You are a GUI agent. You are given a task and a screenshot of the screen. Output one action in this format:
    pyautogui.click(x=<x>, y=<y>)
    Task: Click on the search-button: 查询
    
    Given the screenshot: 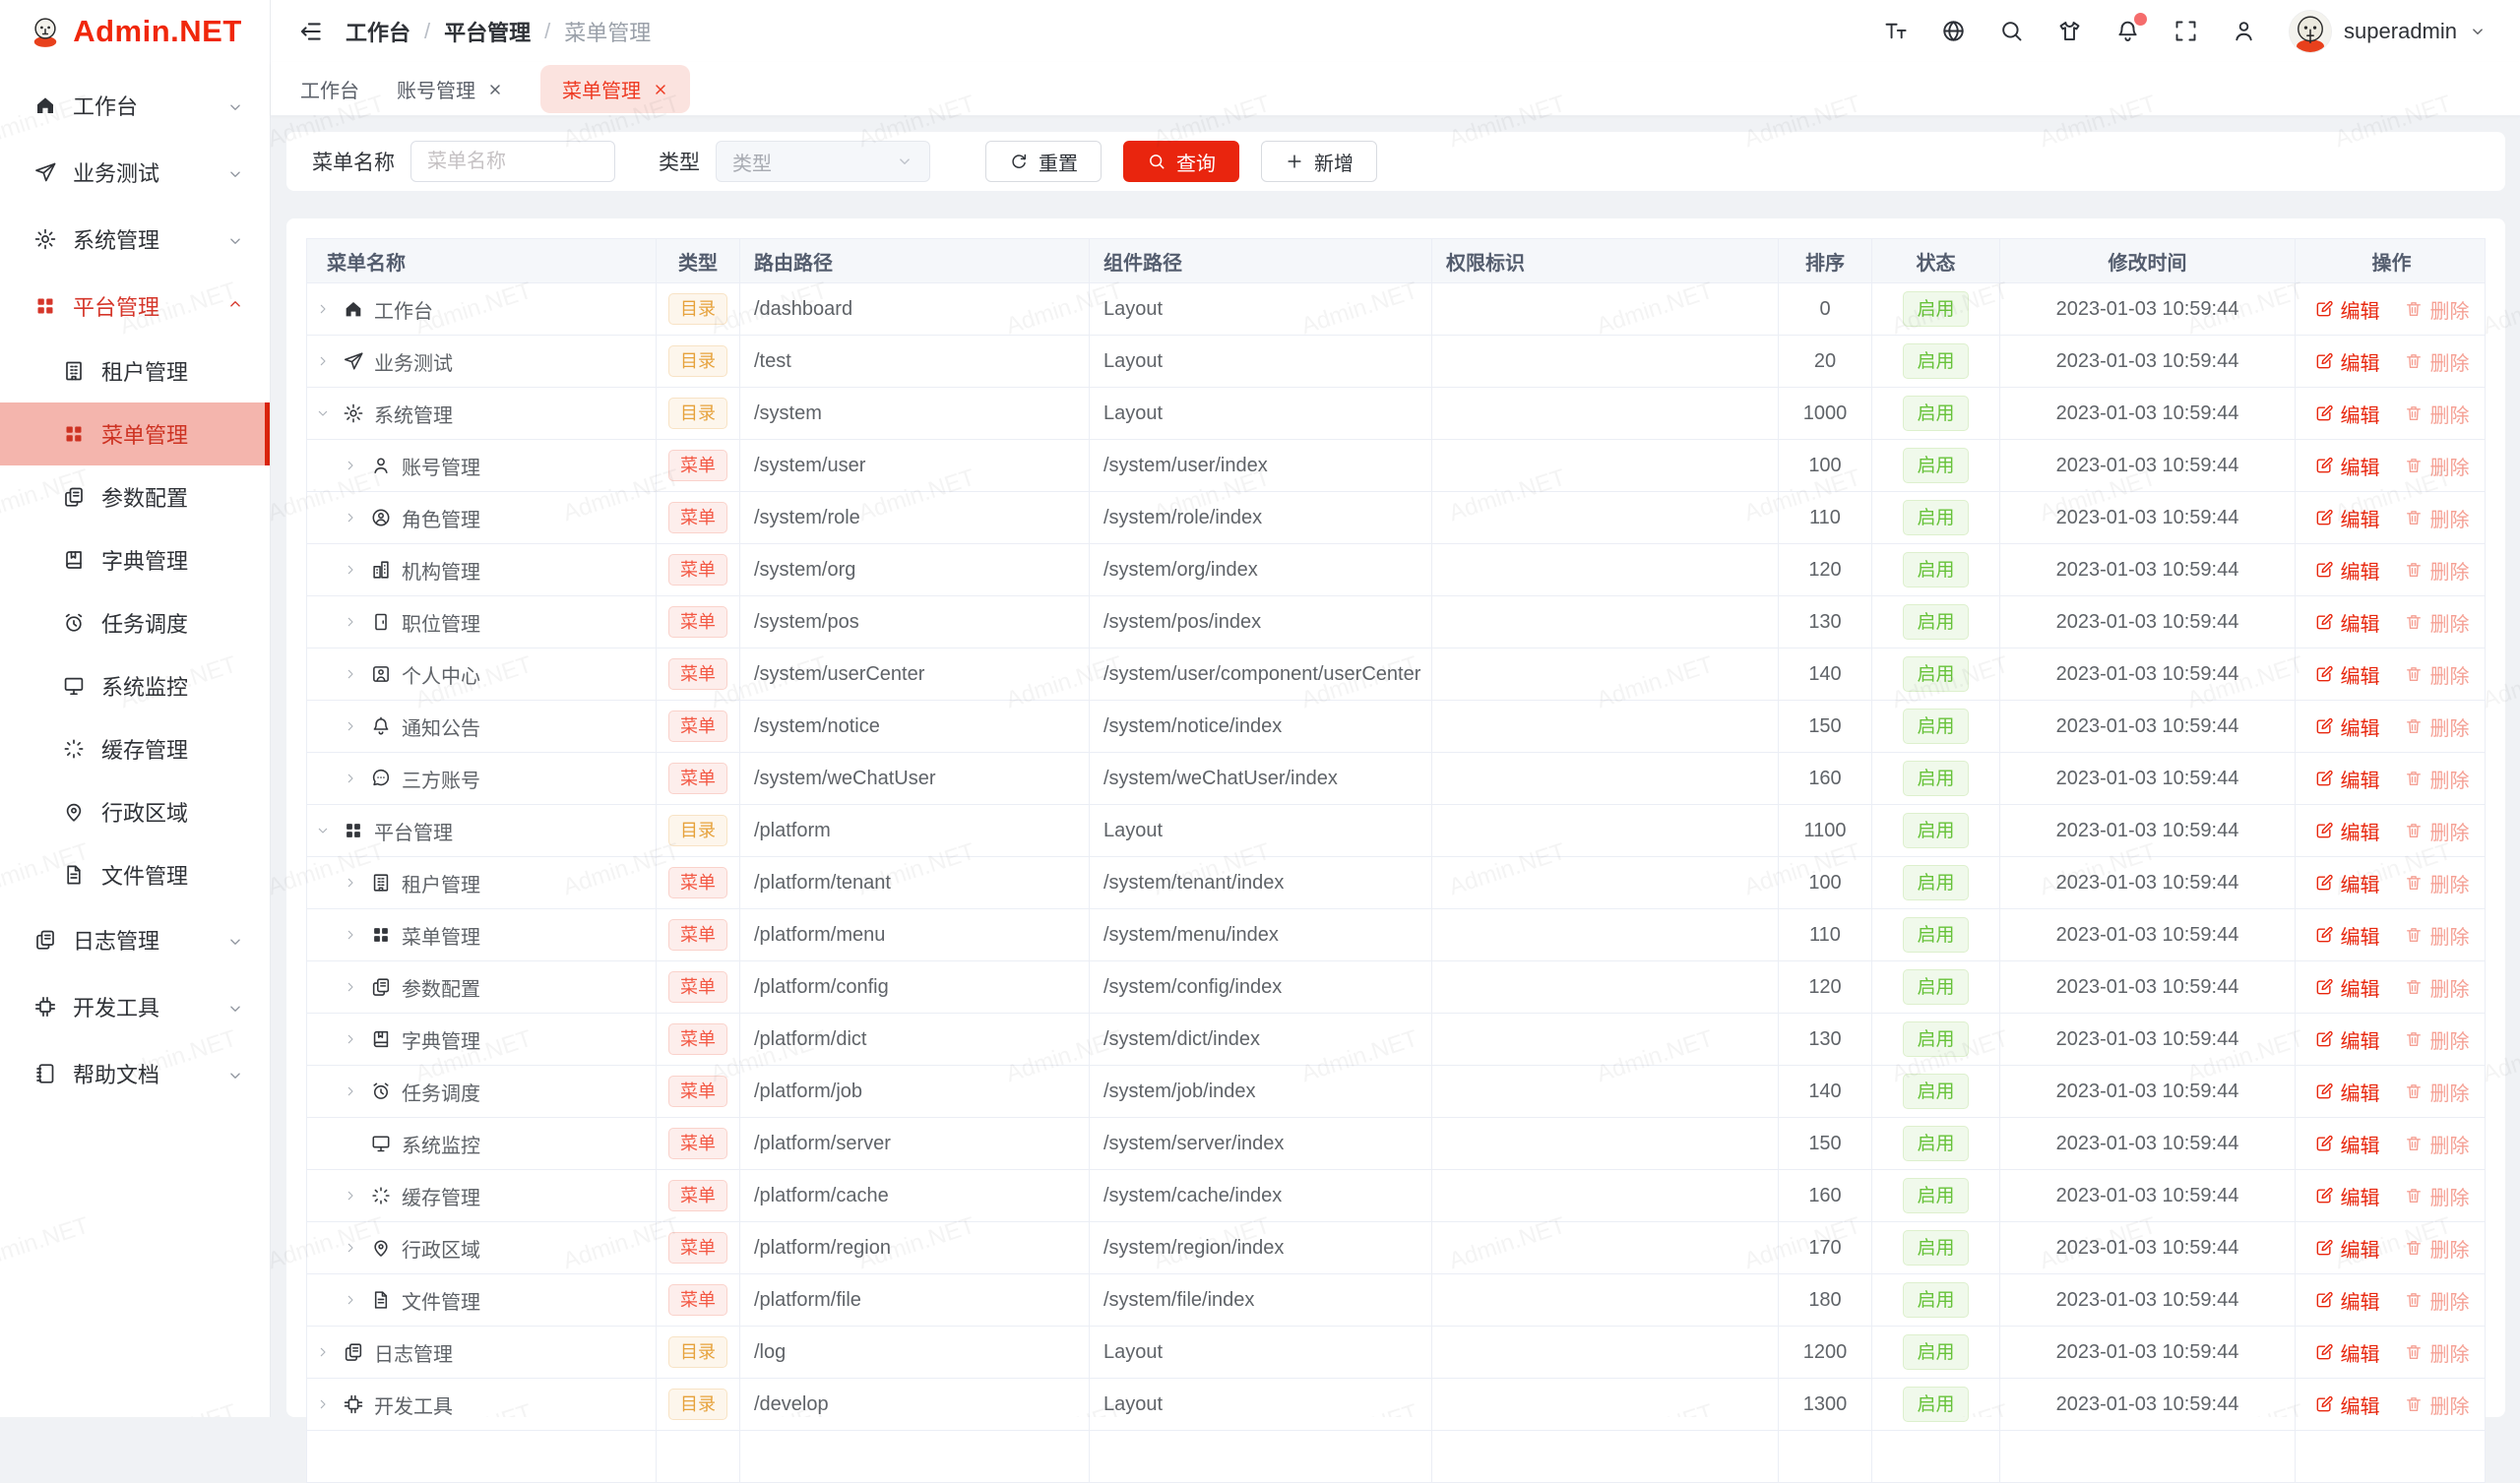 What is the action you would take?
    pyautogui.click(x=1181, y=161)
    